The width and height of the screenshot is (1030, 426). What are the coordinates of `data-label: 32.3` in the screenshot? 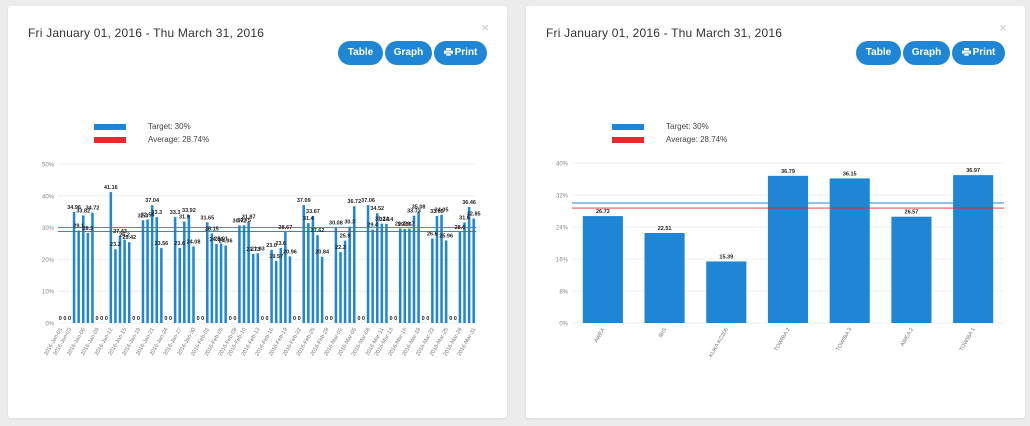 It's located at (143, 216).